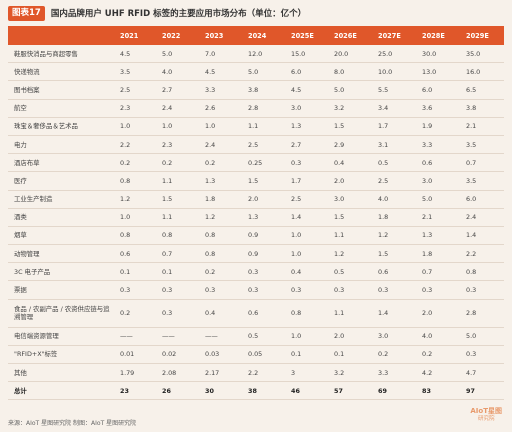 This screenshot has height=432, width=512. Describe the element at coordinates (135, 35) in the screenshot. I see `column-header-year: 2021` at that location.